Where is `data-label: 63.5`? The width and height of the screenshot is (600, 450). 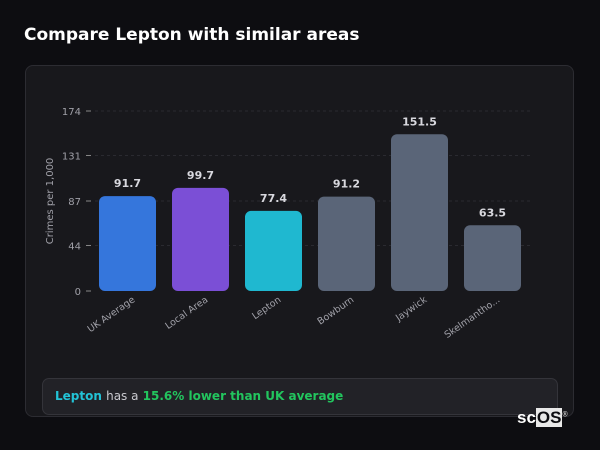 data-label: 63.5 is located at coordinates (492, 212).